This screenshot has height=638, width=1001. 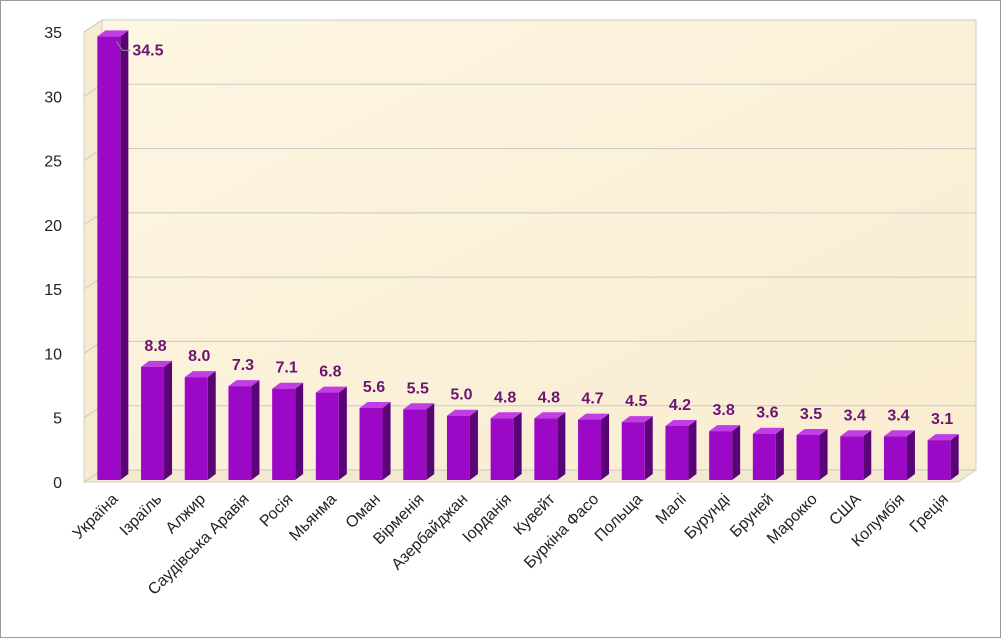 What do you see at coordinates (243, 365) in the screenshot?
I see `data-label: 7.3` at bounding box center [243, 365].